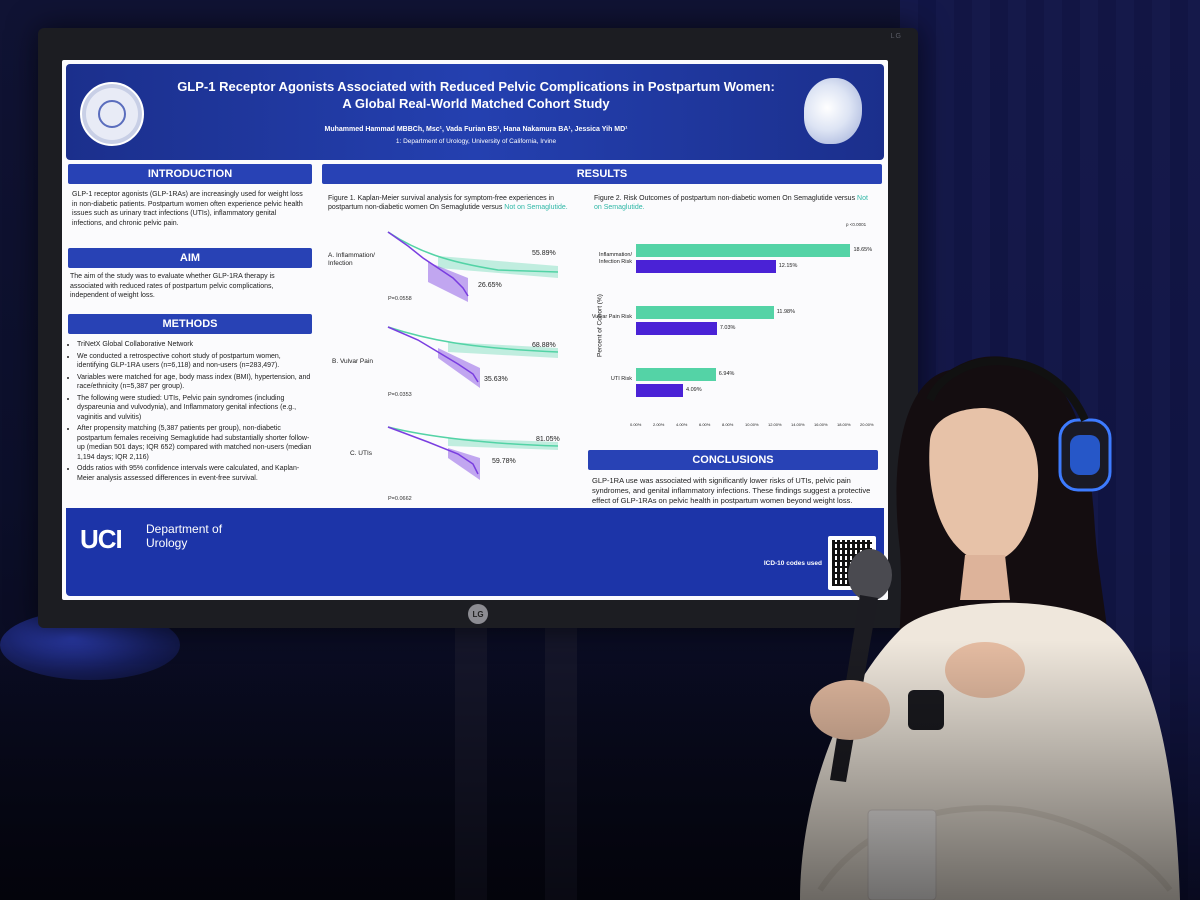 The width and height of the screenshot is (1200, 900). Describe the element at coordinates (112, 114) in the screenshot. I see `university-seal-icon` at that location.